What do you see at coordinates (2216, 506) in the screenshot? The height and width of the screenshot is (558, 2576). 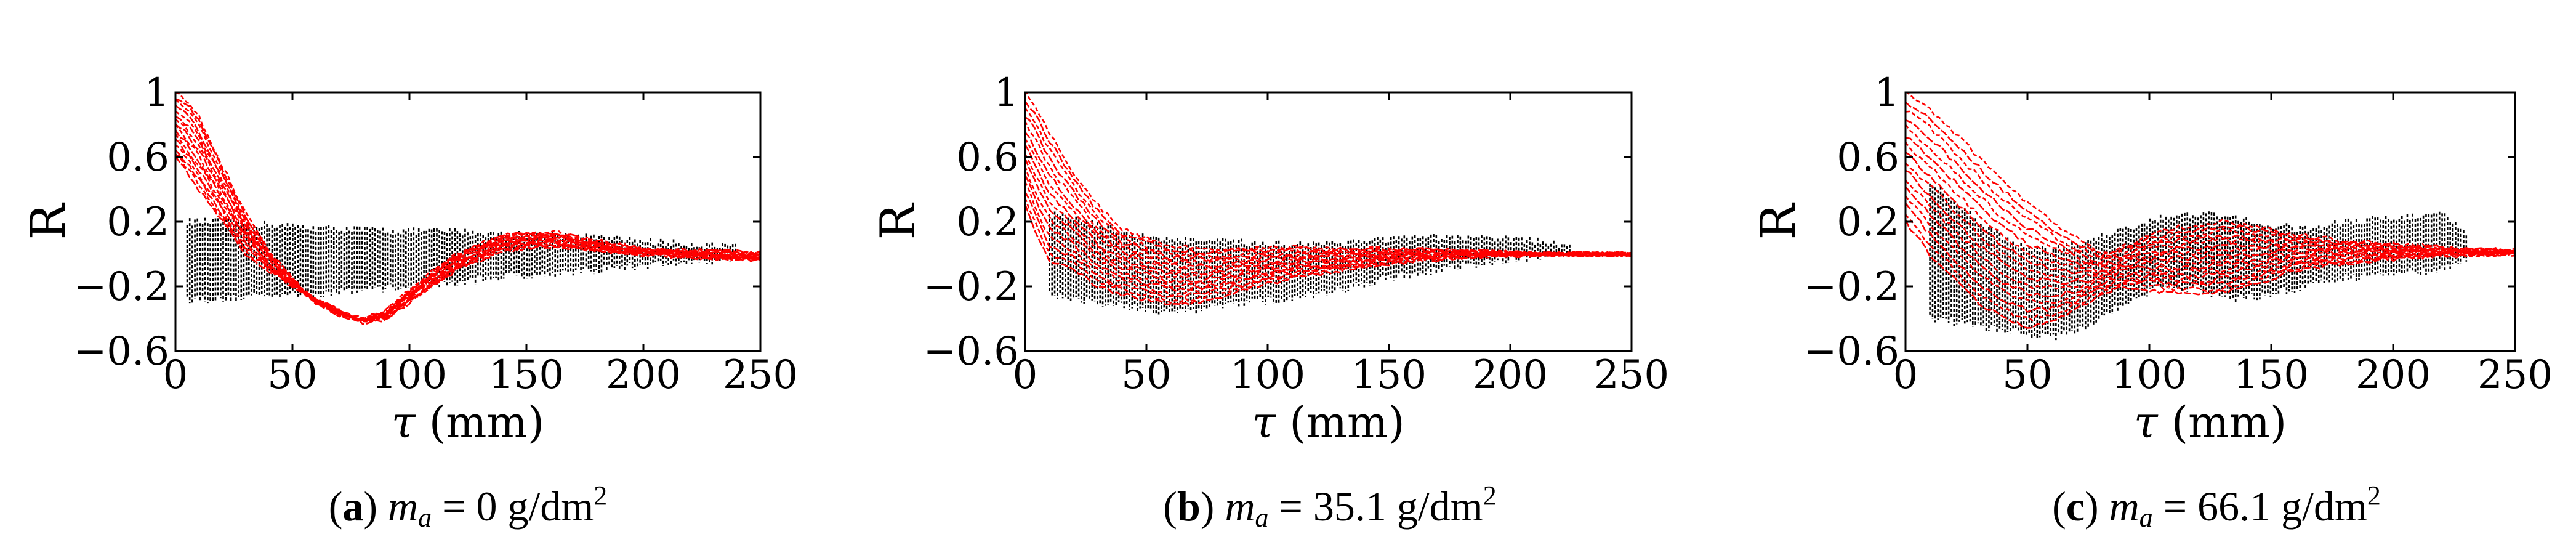 I see `panel-caption-c: (c) ma = 66.1 g/dm2` at bounding box center [2216, 506].